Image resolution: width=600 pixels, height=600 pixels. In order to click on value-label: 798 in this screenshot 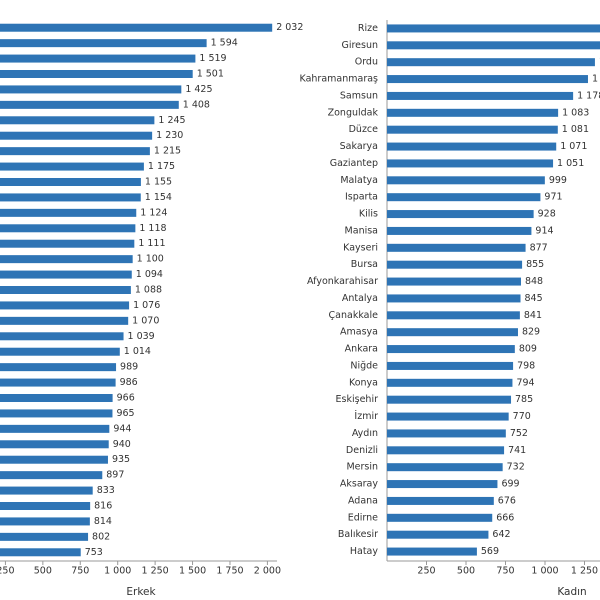, I will do `click(526, 365)`.